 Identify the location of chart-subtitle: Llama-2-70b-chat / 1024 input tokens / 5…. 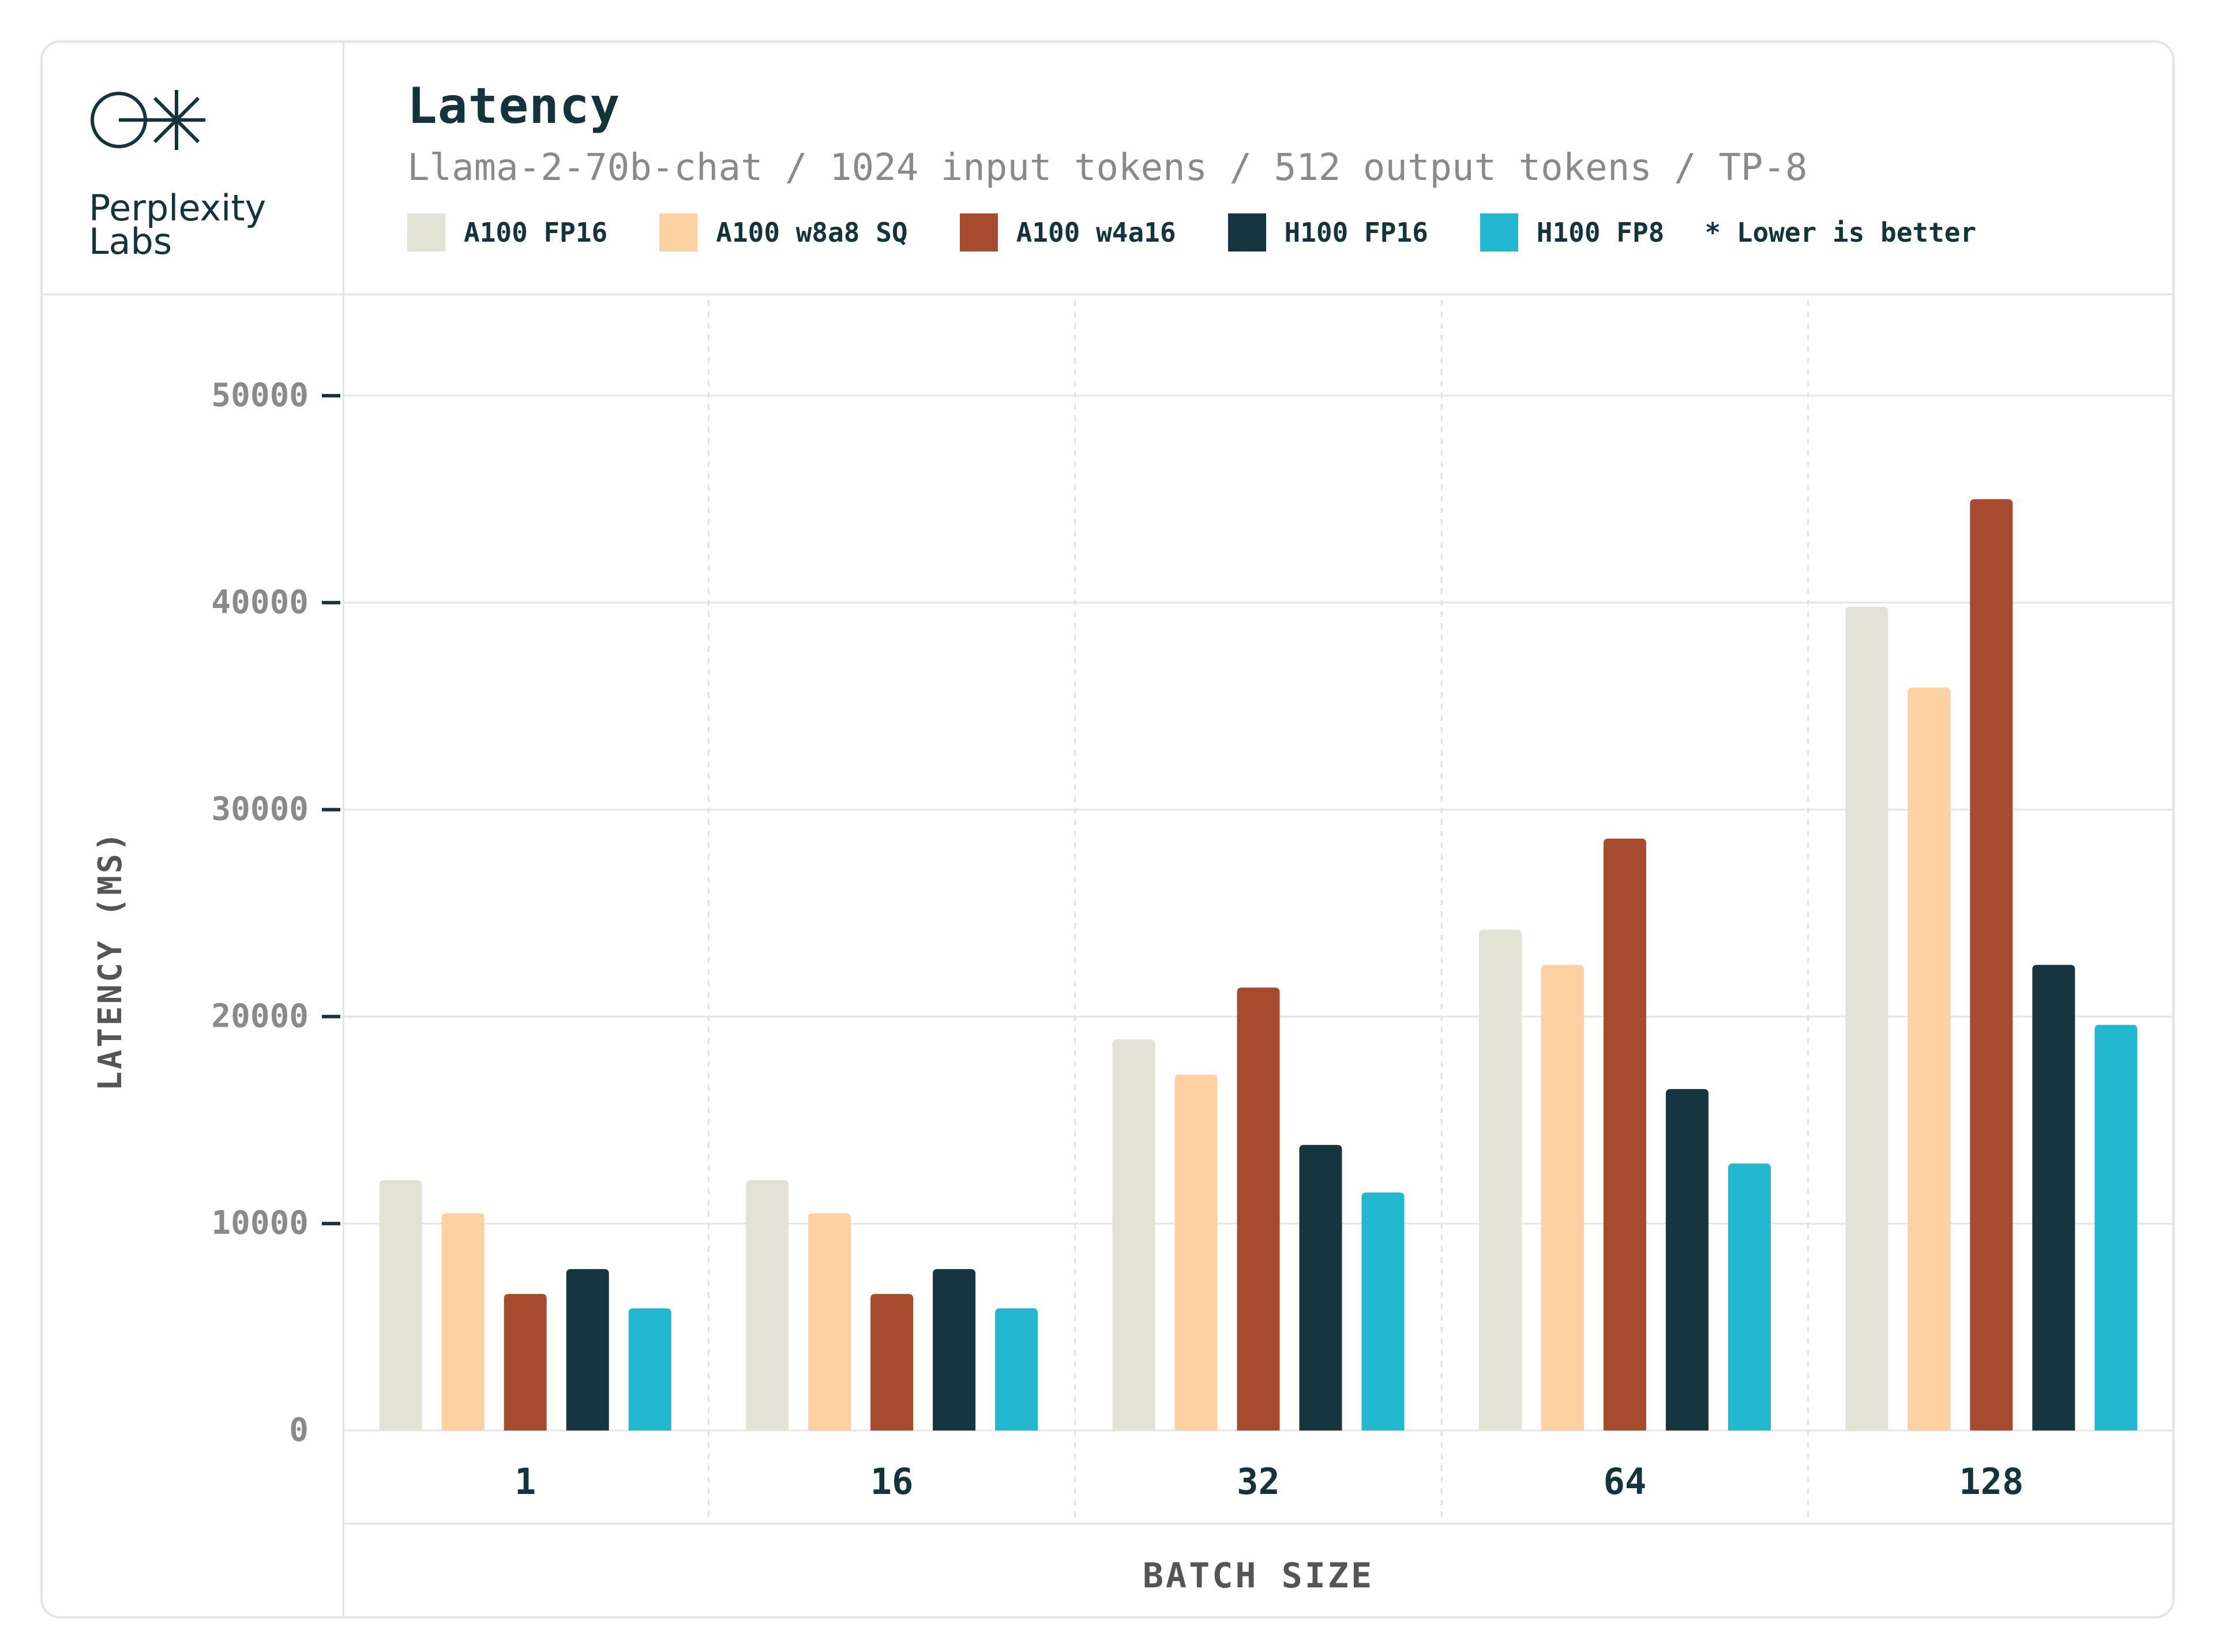
(1107, 168).